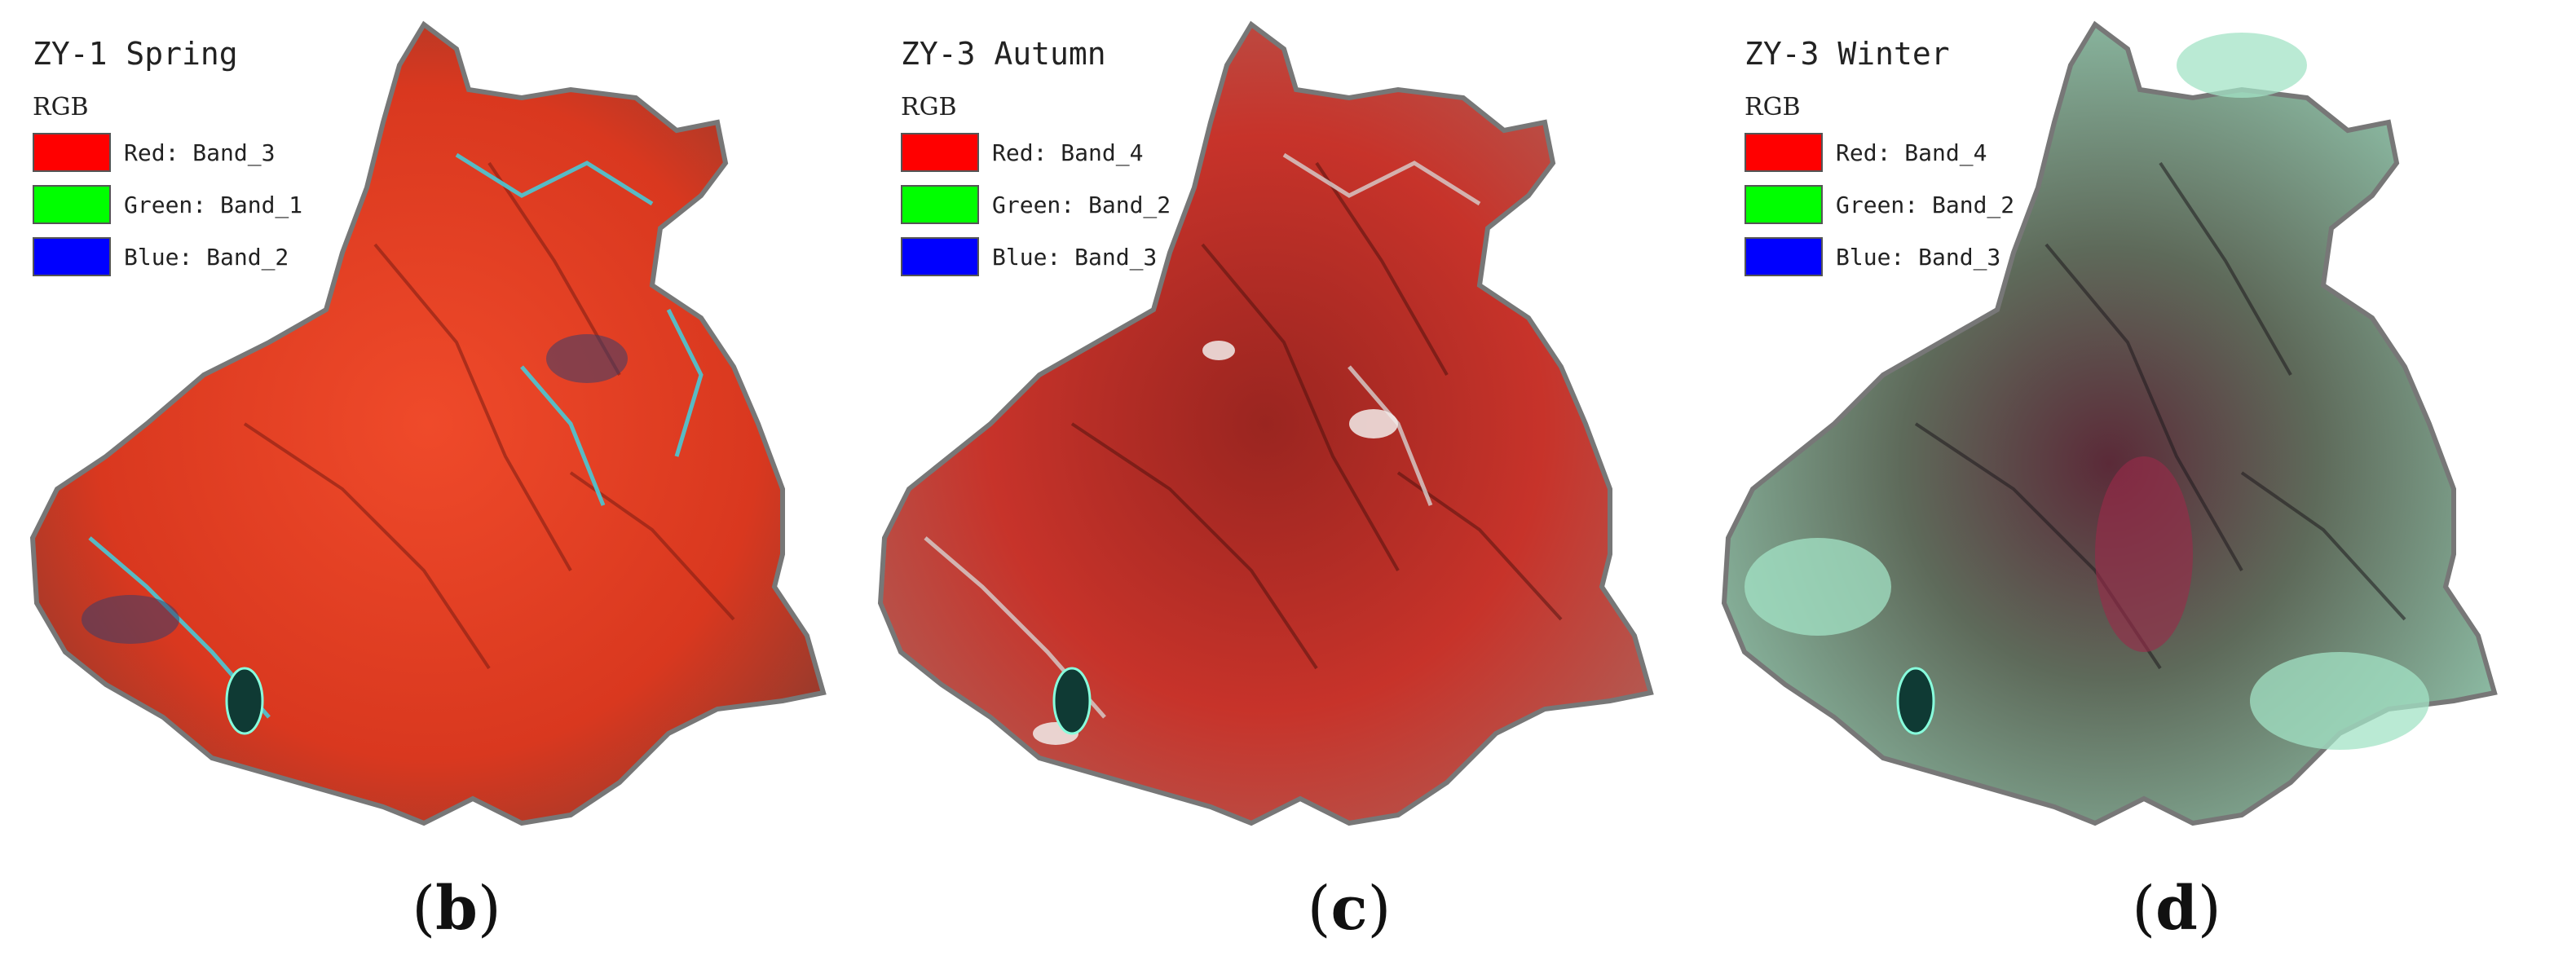 Image resolution: width=2576 pixels, height=978 pixels. Describe the element at coordinates (135, 54) in the screenshot. I see `panel-title: ZY-1 Spring` at that location.